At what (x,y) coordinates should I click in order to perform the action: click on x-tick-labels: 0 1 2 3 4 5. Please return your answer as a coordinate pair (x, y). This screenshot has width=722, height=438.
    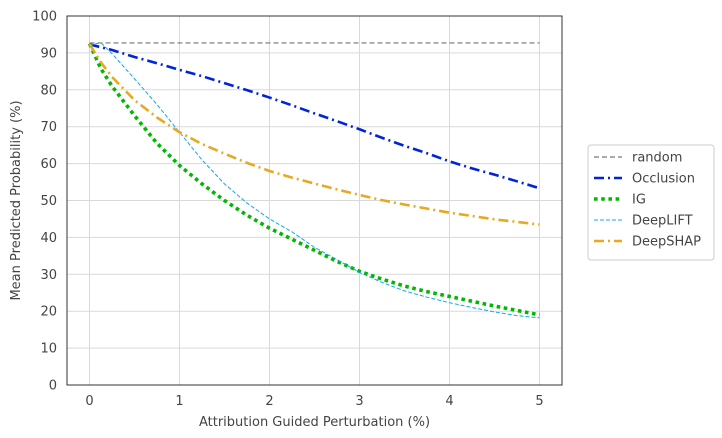
    Looking at the image, I should click on (314, 401).